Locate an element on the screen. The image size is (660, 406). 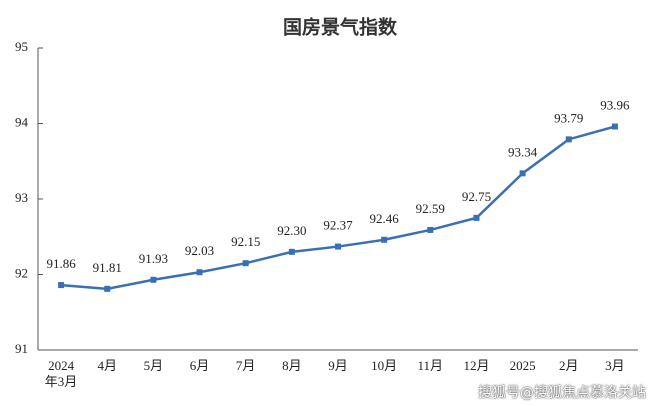
y-tick-label: 92 is located at coordinates (21, 272).